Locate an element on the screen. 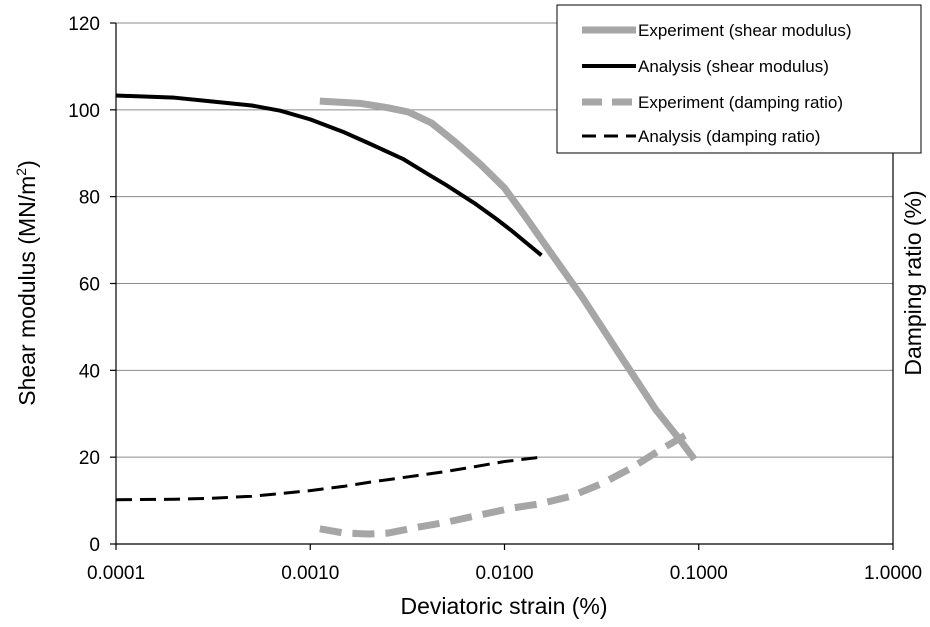 Image resolution: width=930 pixels, height=627 pixels. y-axis-title-left-main: Shear modulus (MN/m is located at coordinates (27, 291).